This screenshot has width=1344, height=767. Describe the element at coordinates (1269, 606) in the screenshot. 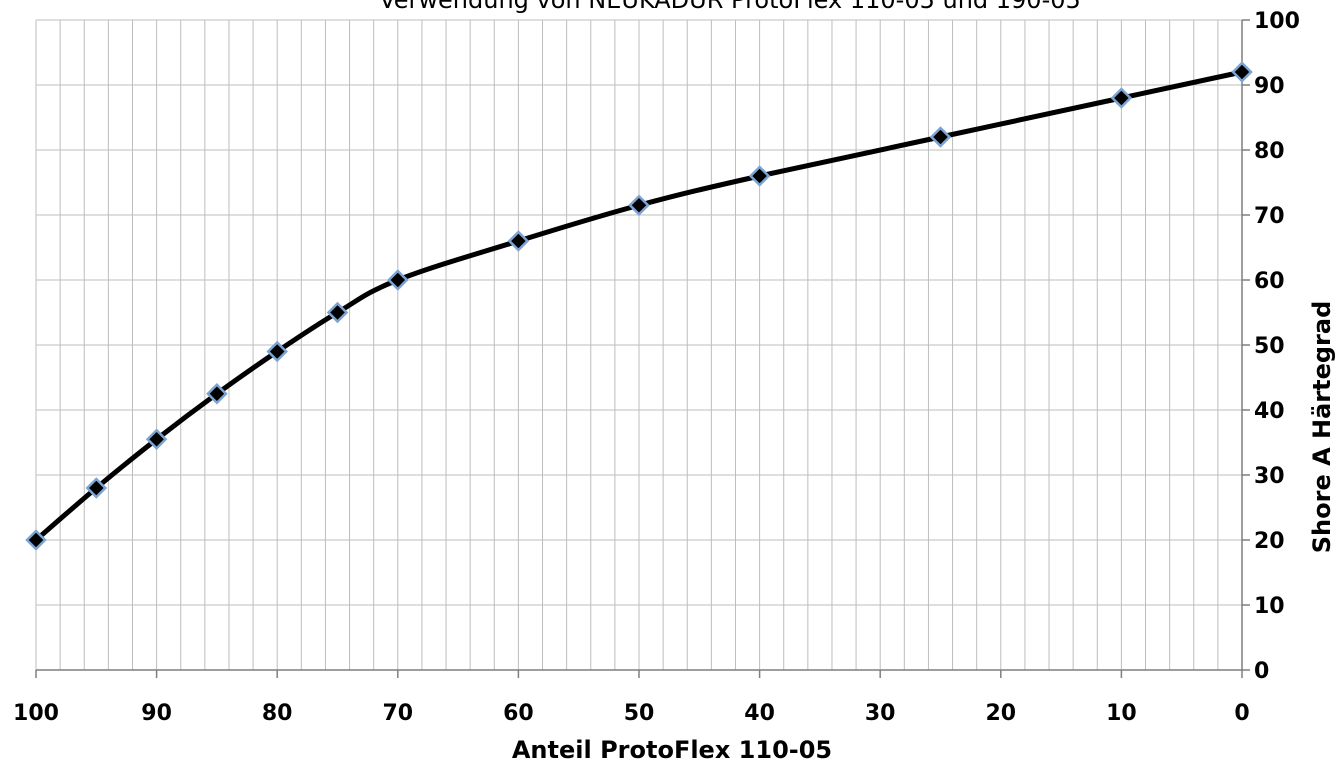

I see `y-tick-label: 10` at that location.